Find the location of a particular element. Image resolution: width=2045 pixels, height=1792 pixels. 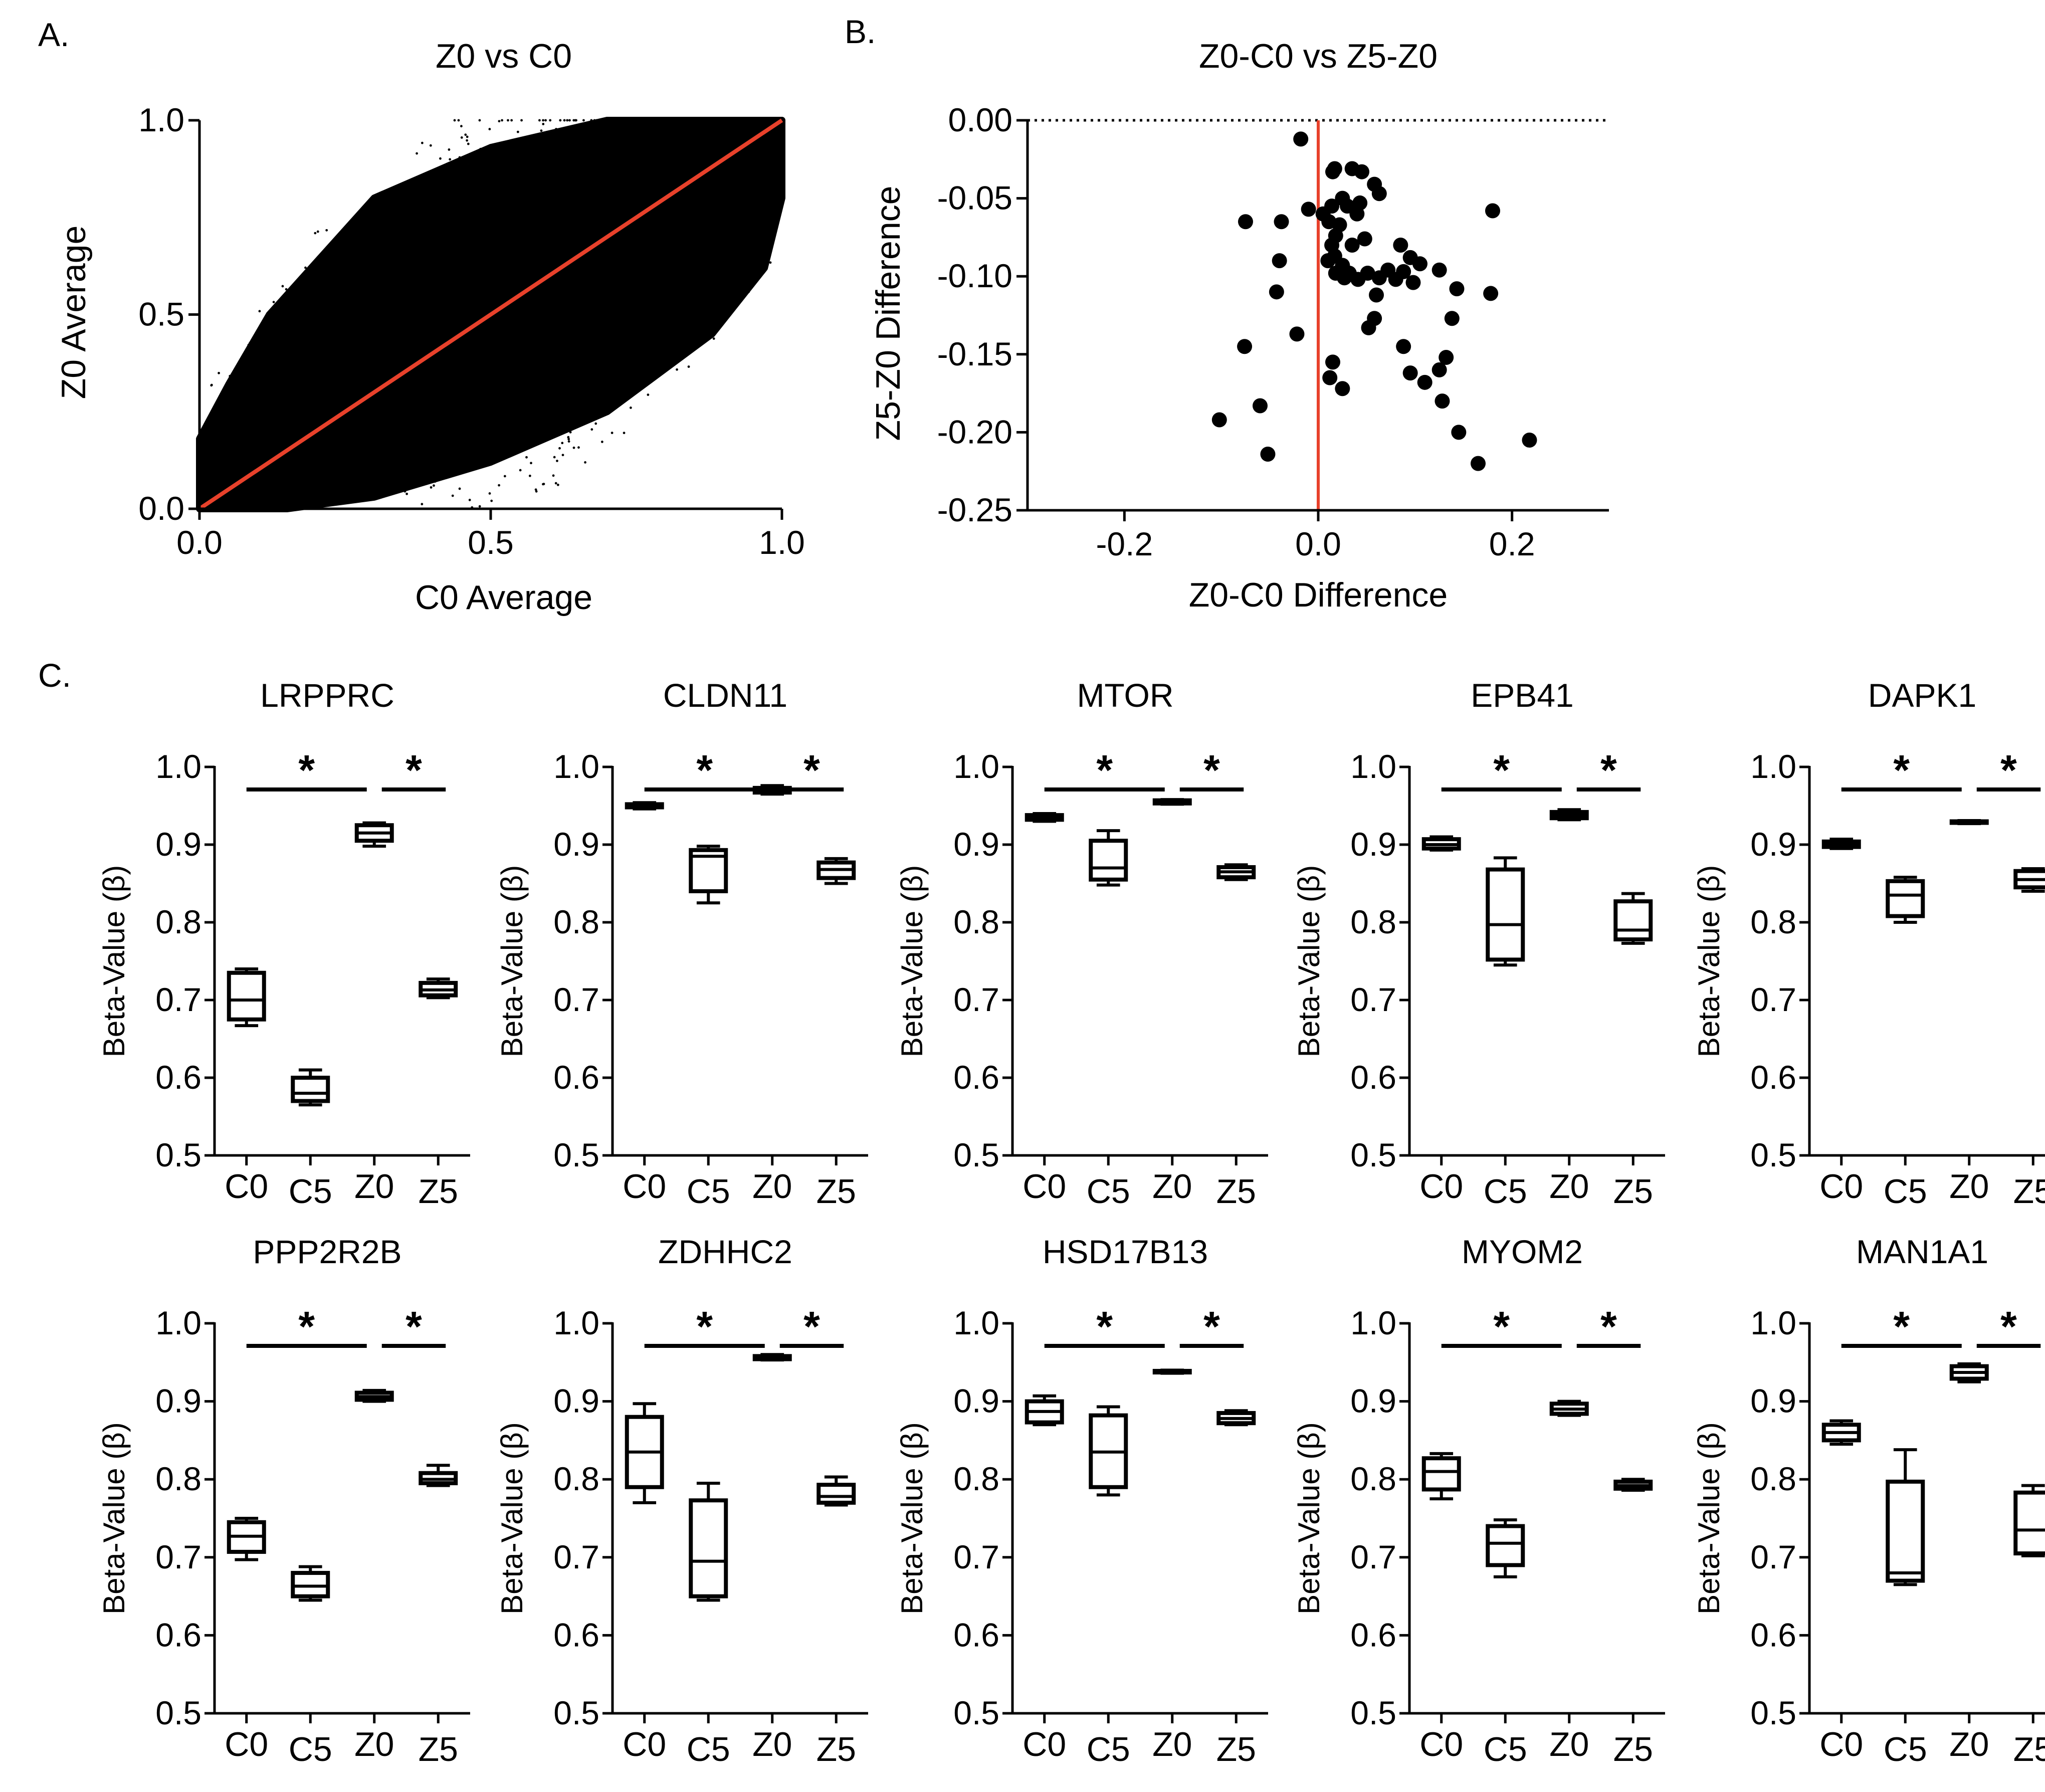

boxplot-title: LRPPRC is located at coordinates (327, 695).